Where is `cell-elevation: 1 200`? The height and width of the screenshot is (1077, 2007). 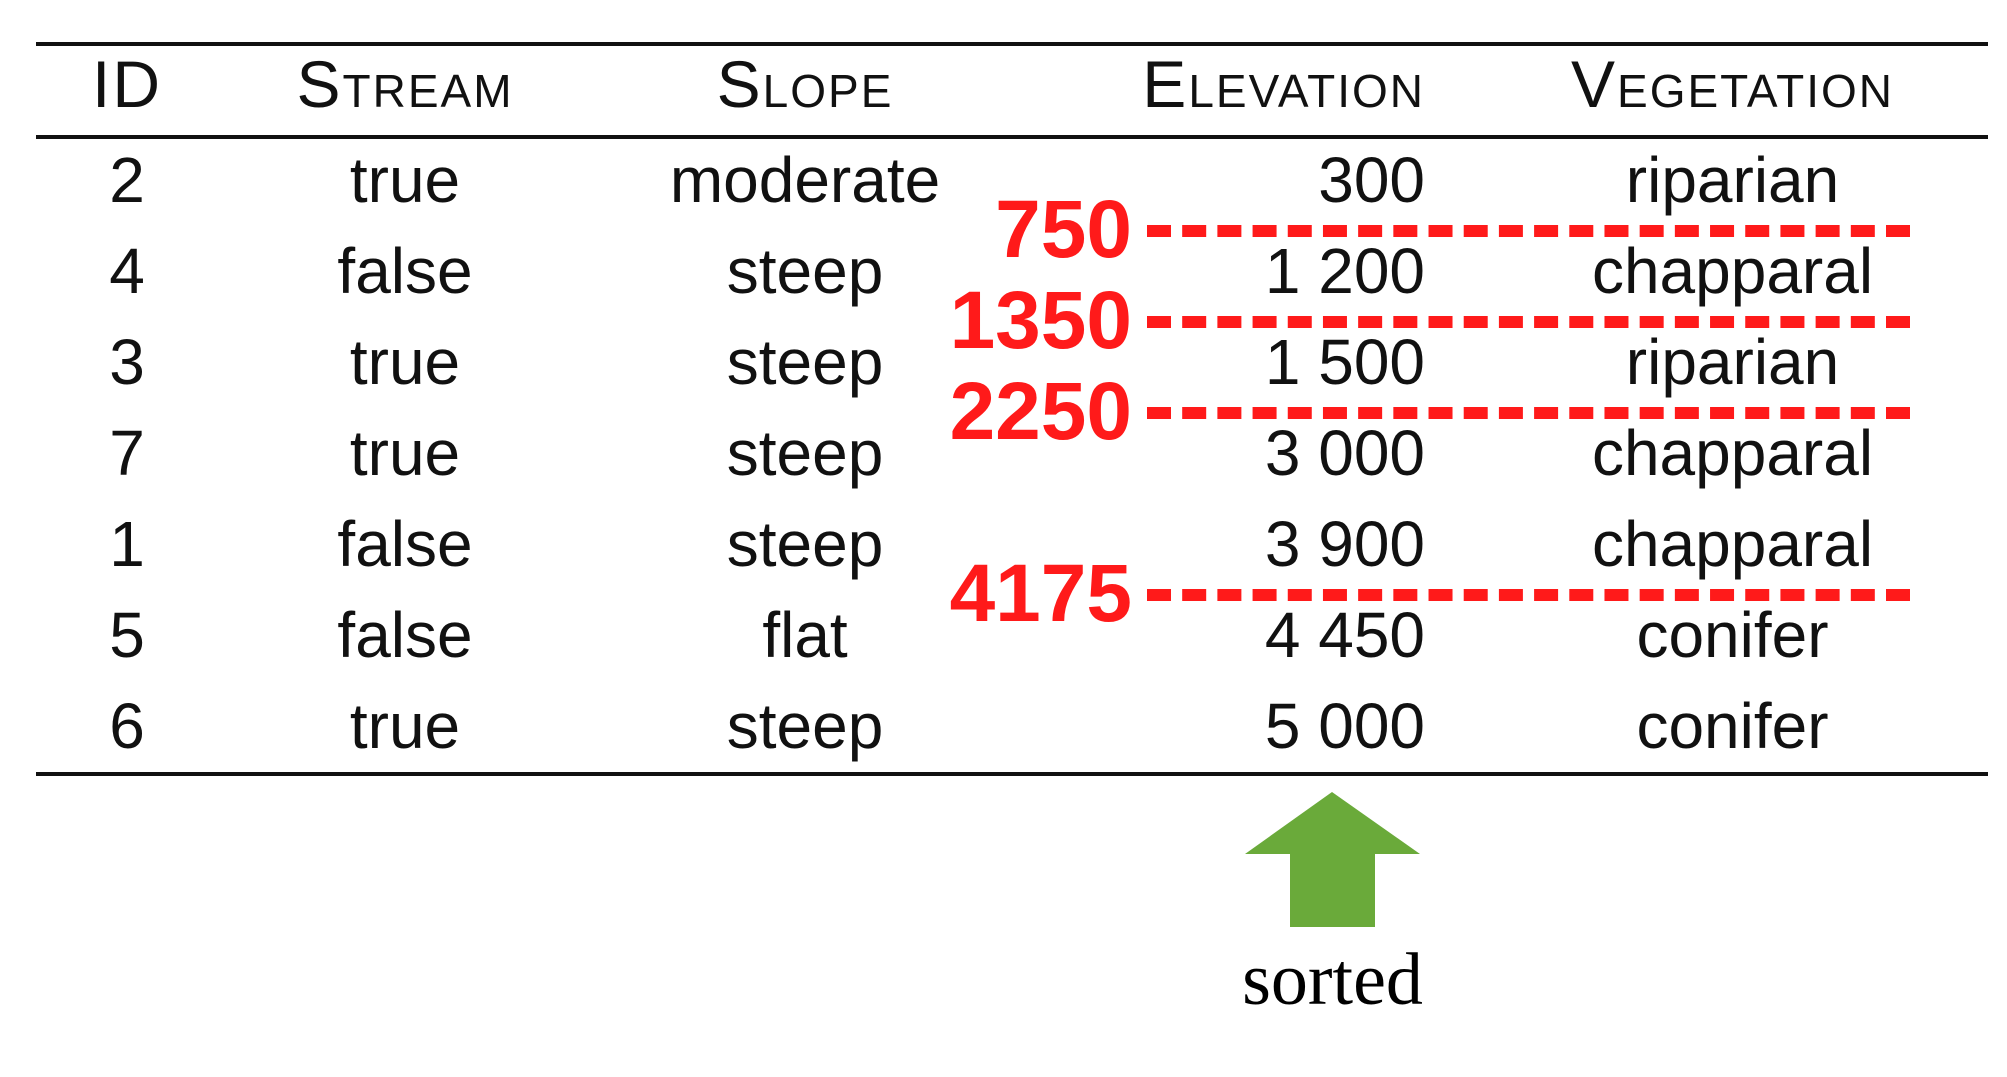 cell-elevation: 1 200 is located at coordinates (1344, 271).